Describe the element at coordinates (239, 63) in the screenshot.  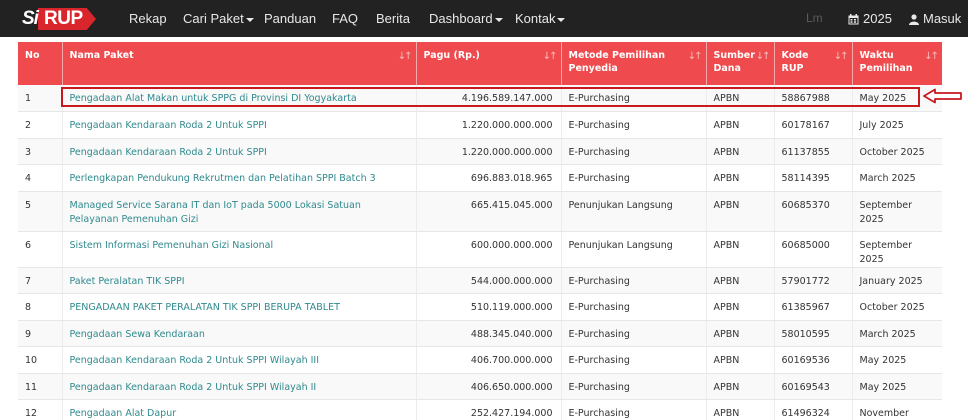
I see `header-nama-paket: Nama Paket ↓↑` at that location.